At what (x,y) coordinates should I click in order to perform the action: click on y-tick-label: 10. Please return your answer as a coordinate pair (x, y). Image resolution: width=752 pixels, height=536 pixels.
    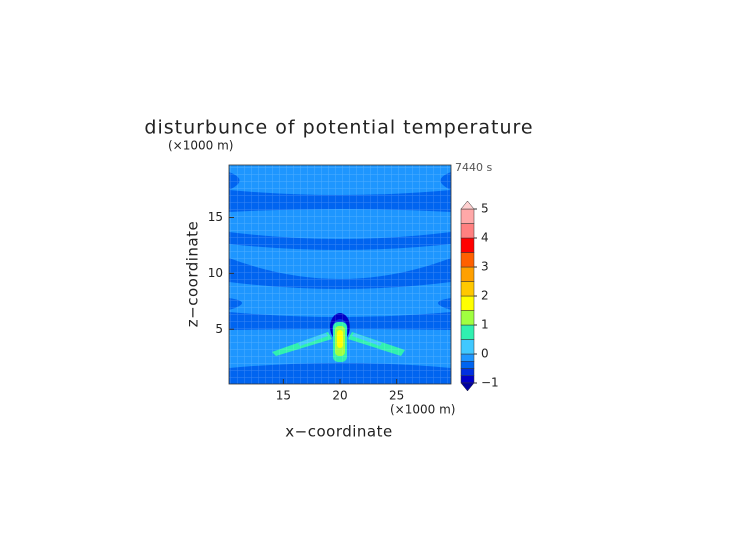
    Looking at the image, I should click on (215, 273).